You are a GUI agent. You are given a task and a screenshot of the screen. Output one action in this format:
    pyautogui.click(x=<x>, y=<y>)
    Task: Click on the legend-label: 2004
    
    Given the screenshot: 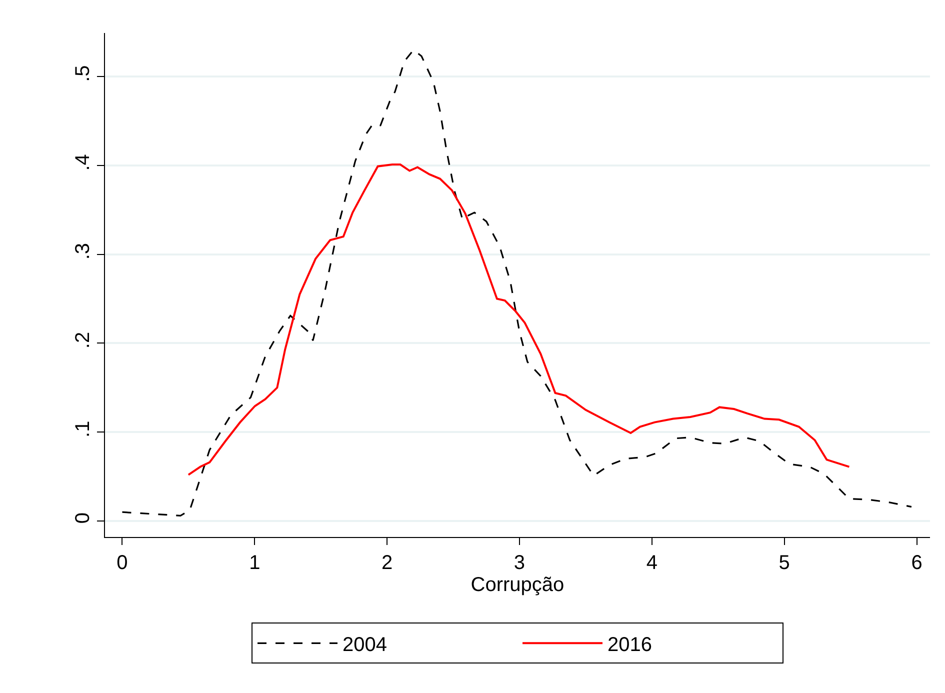 What is the action you would take?
    pyautogui.click(x=364, y=645)
    